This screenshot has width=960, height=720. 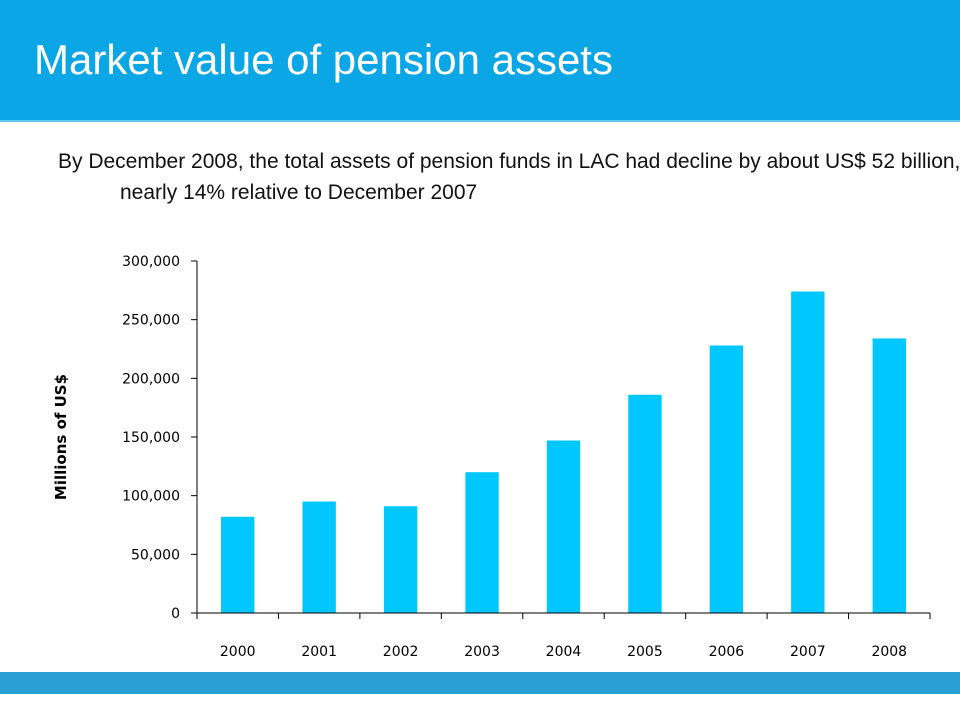 I want to click on y-axis-label: Millions of US$, so click(x=61, y=437).